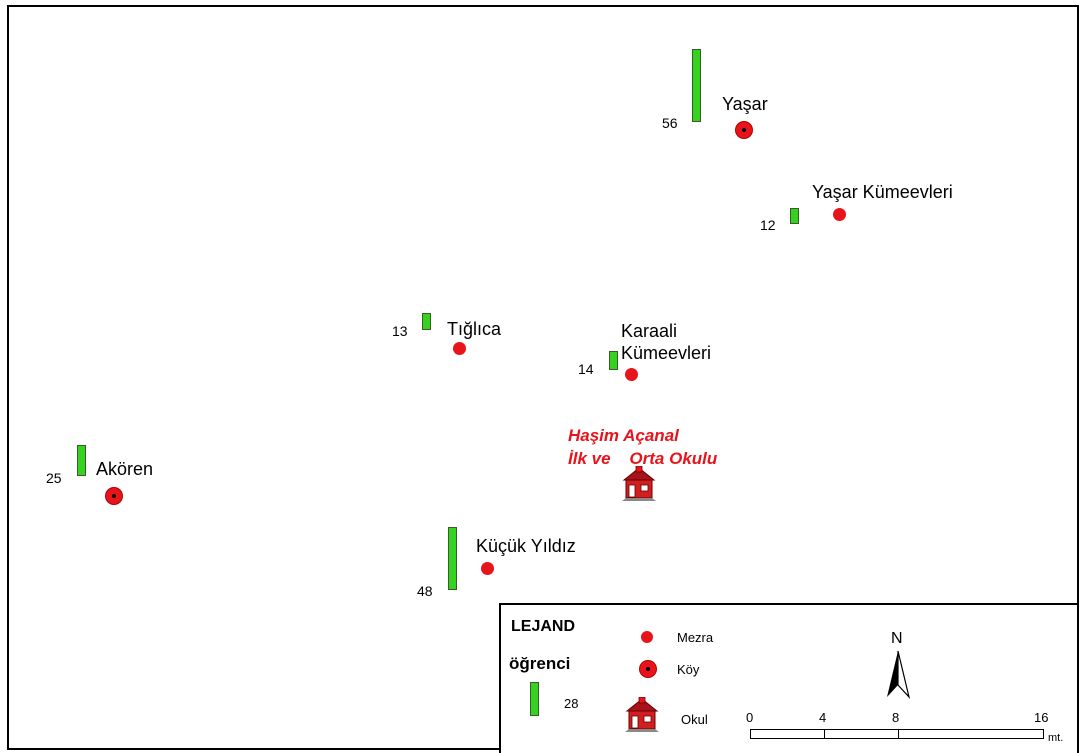 The width and height of the screenshot is (1084, 753). Describe the element at coordinates (631, 374) in the screenshot. I see `mezra-marker-karaali` at that location.